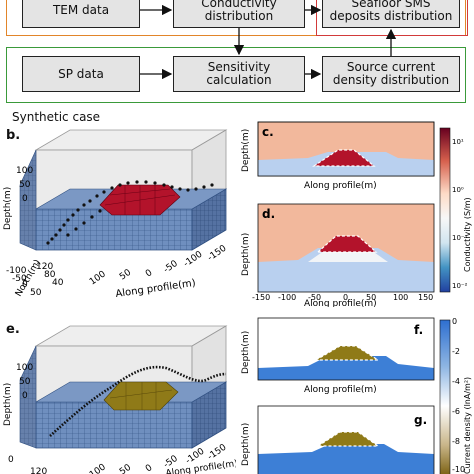 This screenshot has width=474, height=474. Describe the element at coordinates (340, 303) in the screenshot. I see `d-xlabel: Along profile(m)` at that location.